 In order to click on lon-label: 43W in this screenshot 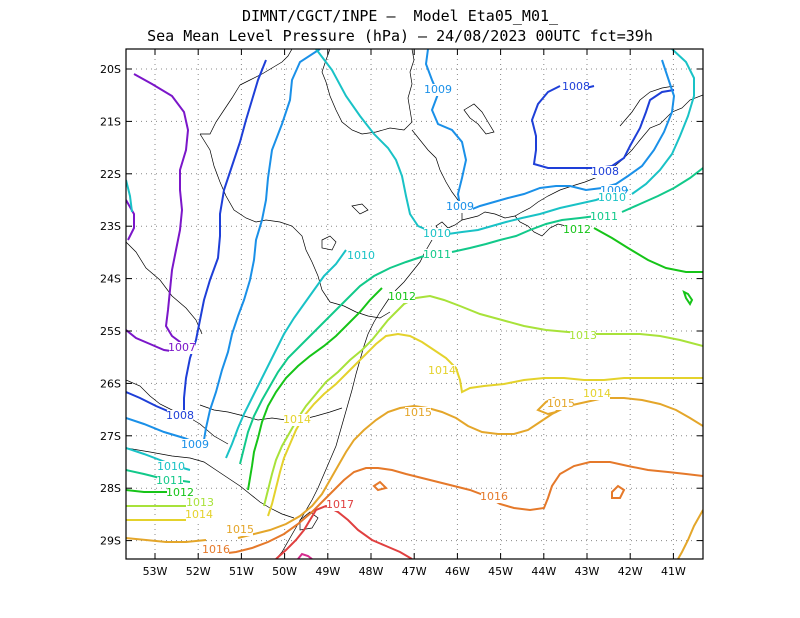, I will do `click(587, 571)`.